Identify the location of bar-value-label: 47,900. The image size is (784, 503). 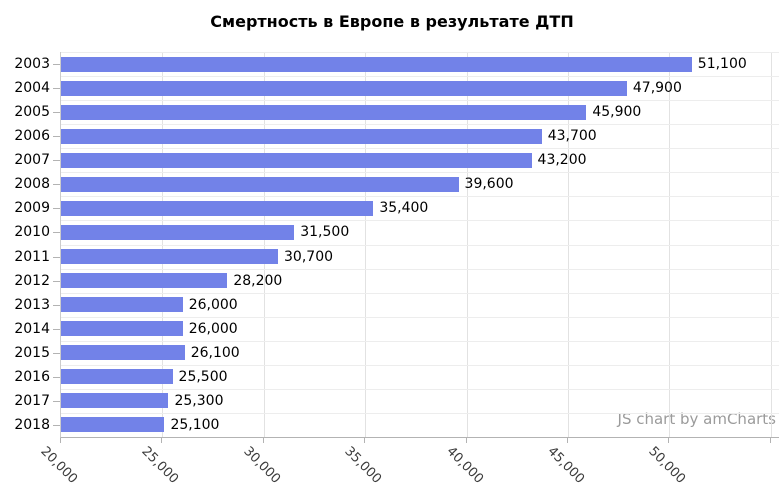
(657, 88).